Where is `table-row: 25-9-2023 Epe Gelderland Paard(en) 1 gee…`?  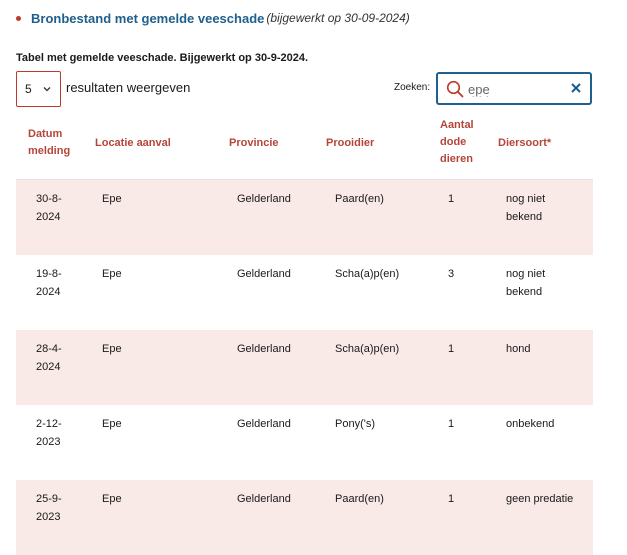
table-row: 25-9-2023 Epe Gelderland Paard(en) 1 gee… is located at coordinates (304, 517).